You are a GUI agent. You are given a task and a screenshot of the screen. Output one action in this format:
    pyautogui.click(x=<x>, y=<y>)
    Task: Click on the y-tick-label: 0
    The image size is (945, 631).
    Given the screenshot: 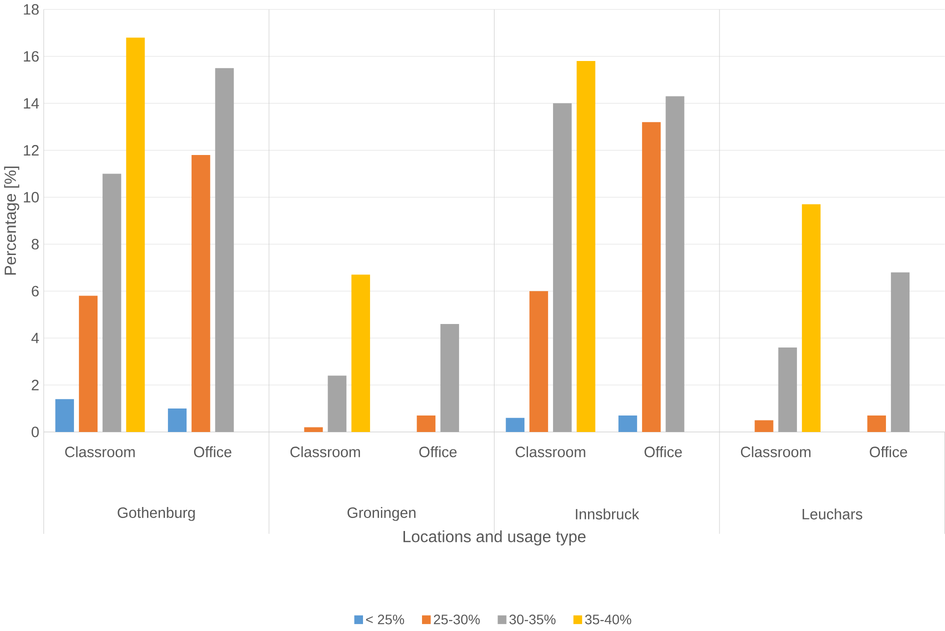 What is the action you would take?
    pyautogui.click(x=35, y=432)
    